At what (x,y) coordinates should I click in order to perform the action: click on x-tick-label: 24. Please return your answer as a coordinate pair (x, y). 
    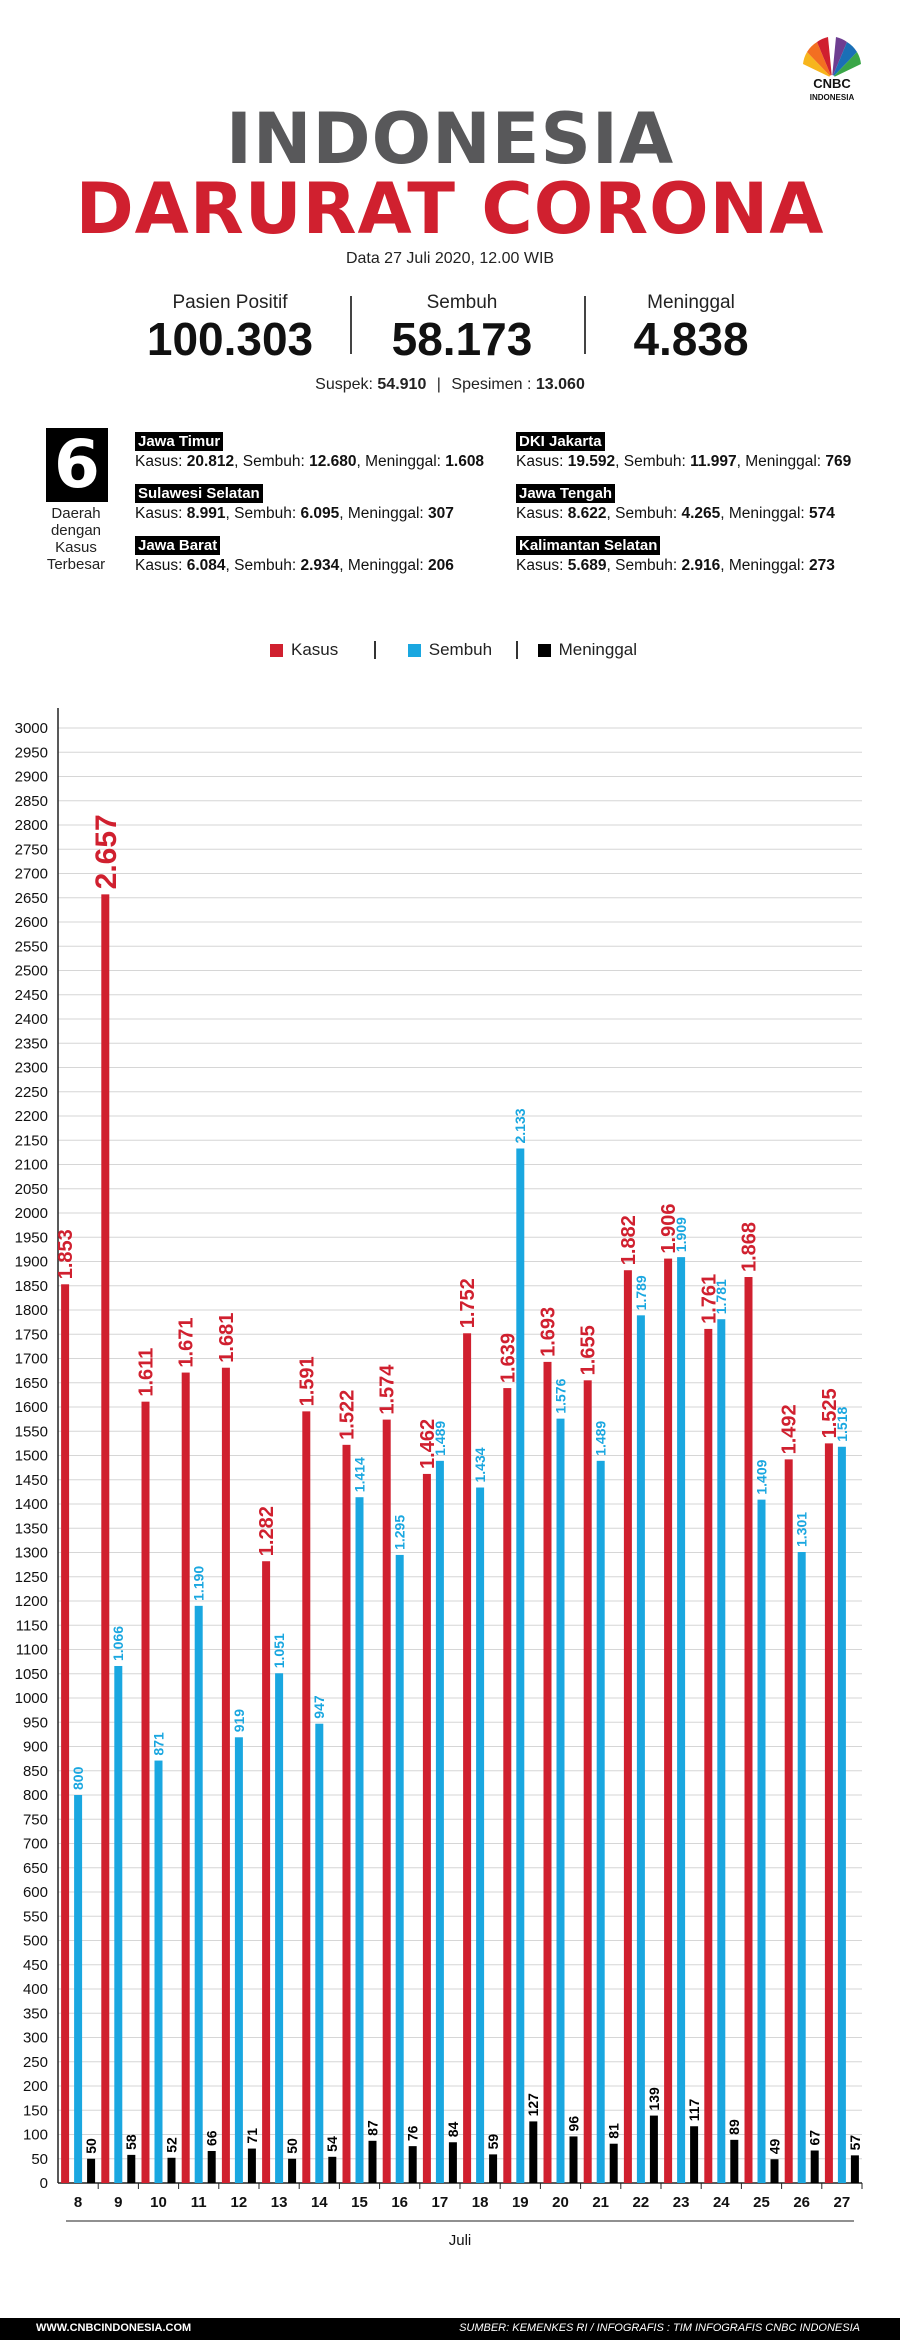
    Looking at the image, I should click on (721, 2202).